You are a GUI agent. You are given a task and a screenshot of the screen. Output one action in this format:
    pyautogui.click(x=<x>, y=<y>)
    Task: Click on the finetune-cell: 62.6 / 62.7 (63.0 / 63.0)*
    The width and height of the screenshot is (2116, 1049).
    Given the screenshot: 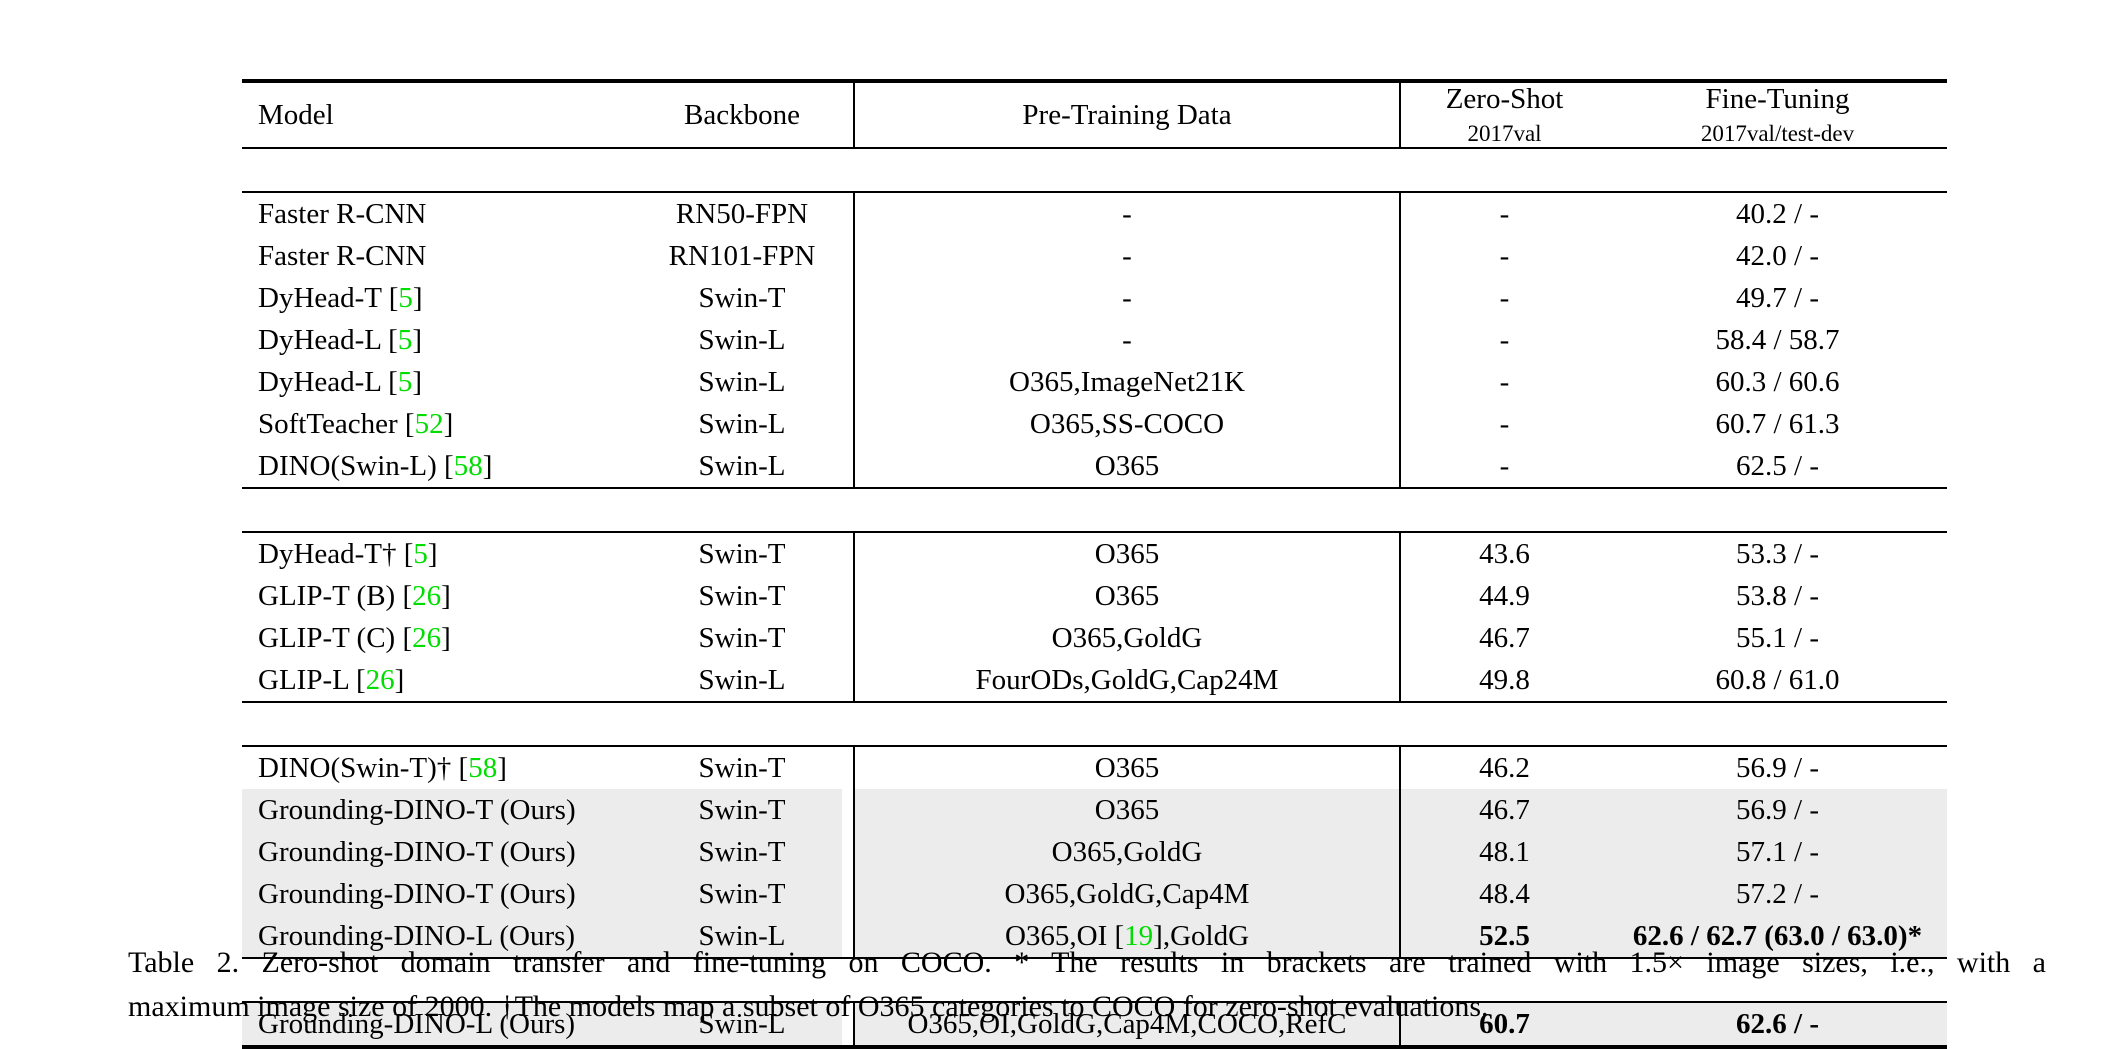 What is the action you would take?
    pyautogui.click(x=1777, y=936)
    